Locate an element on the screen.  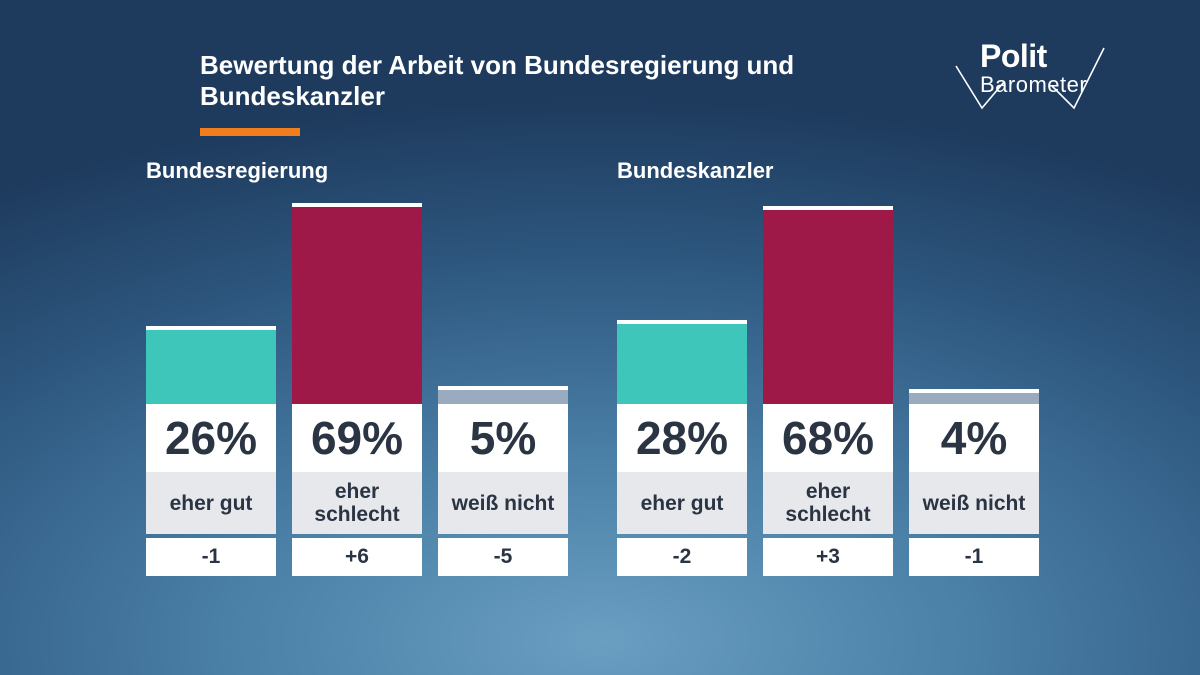
value-label: 68% is located at coordinates (828, 438).